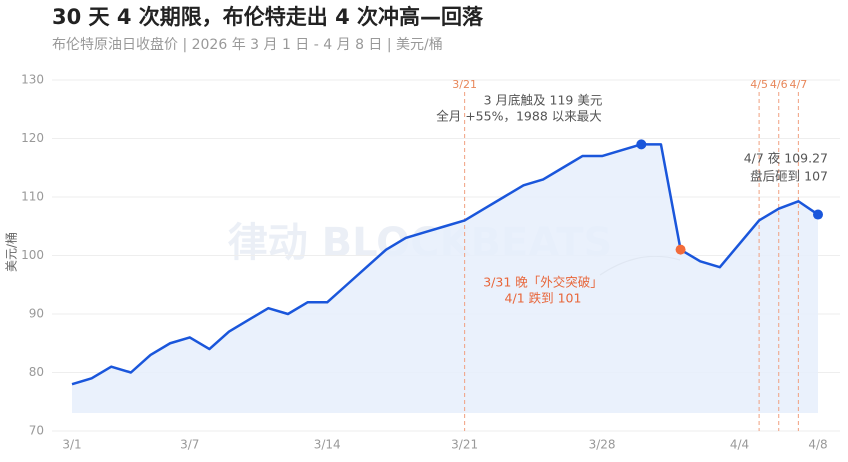 This screenshot has height=462, width=848. I want to click on y-tick-label: 120, so click(32, 138).